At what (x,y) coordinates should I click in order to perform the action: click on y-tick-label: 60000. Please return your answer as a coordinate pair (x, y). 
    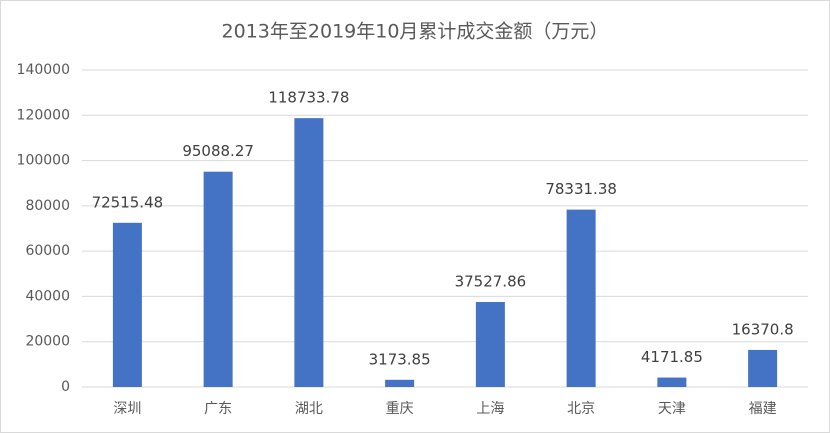
    Looking at the image, I should click on (47, 251).